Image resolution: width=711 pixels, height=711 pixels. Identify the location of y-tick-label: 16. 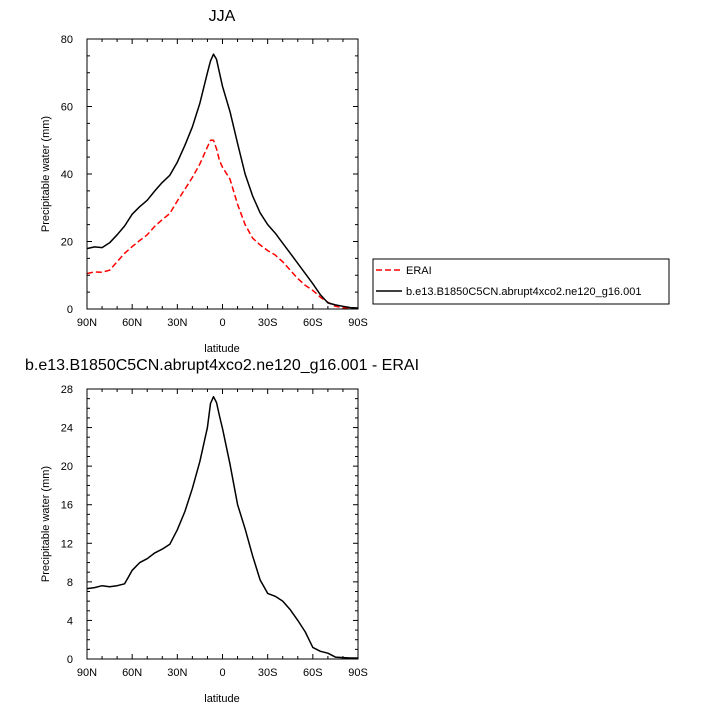
(67, 506).